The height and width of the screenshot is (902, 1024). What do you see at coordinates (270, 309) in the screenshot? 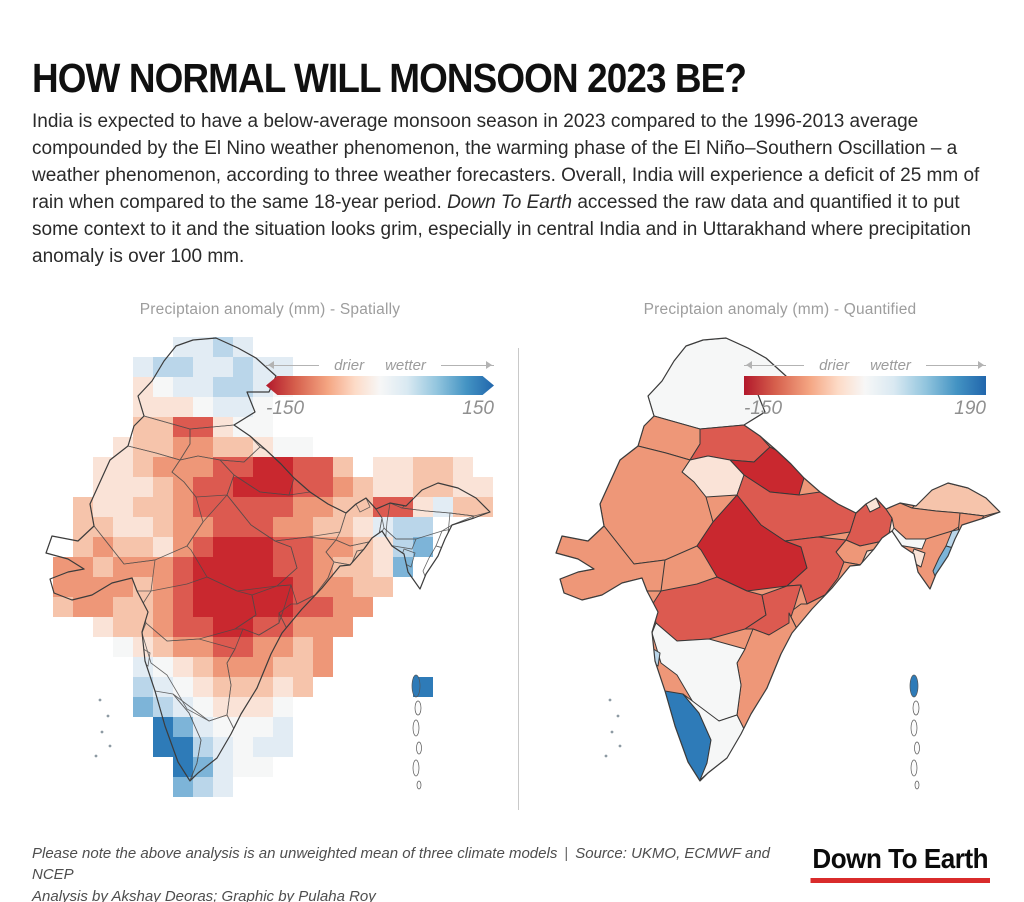
I see `spatial-map-title: Preciptaion anomaly (mm) - Spatially` at bounding box center [270, 309].